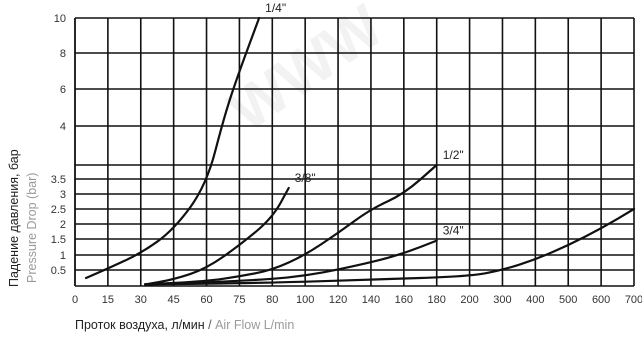 The height and width of the screenshot is (338, 642). What do you see at coordinates (63, 225) in the screenshot?
I see `y-tick-label: 2` at bounding box center [63, 225].